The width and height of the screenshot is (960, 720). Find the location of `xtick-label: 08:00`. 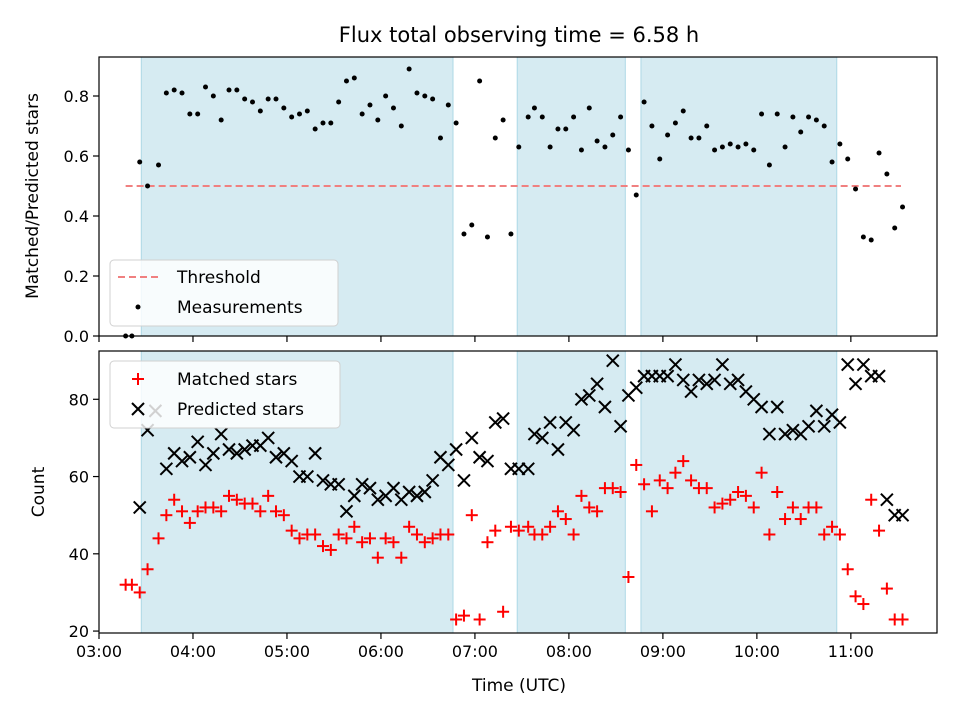

xtick-label: 08:00 is located at coordinates (569, 651).